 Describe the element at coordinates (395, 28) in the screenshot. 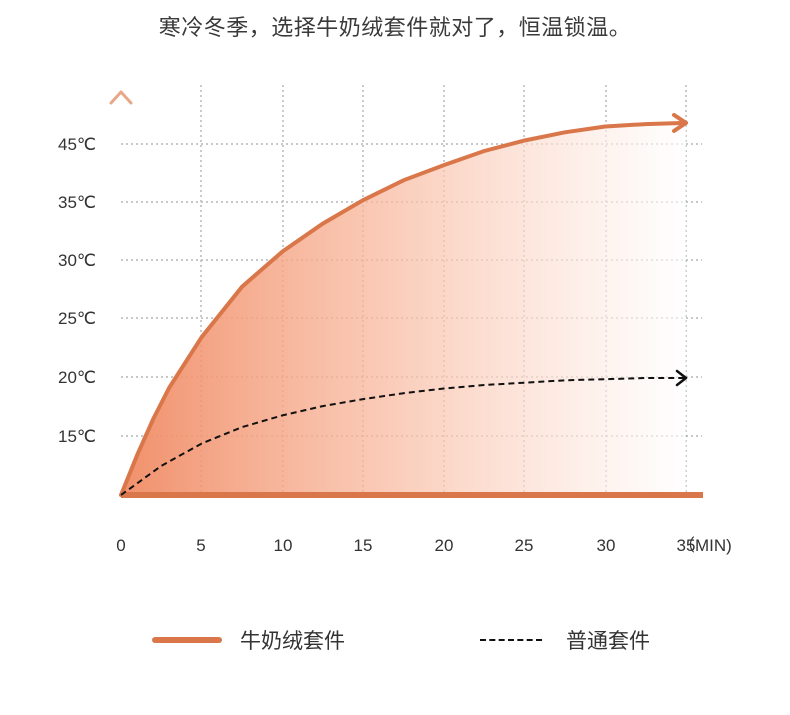

I see `chart-headline: 寒冷冬季，选择牛奶绒套件就对了，恒温锁温。` at that location.